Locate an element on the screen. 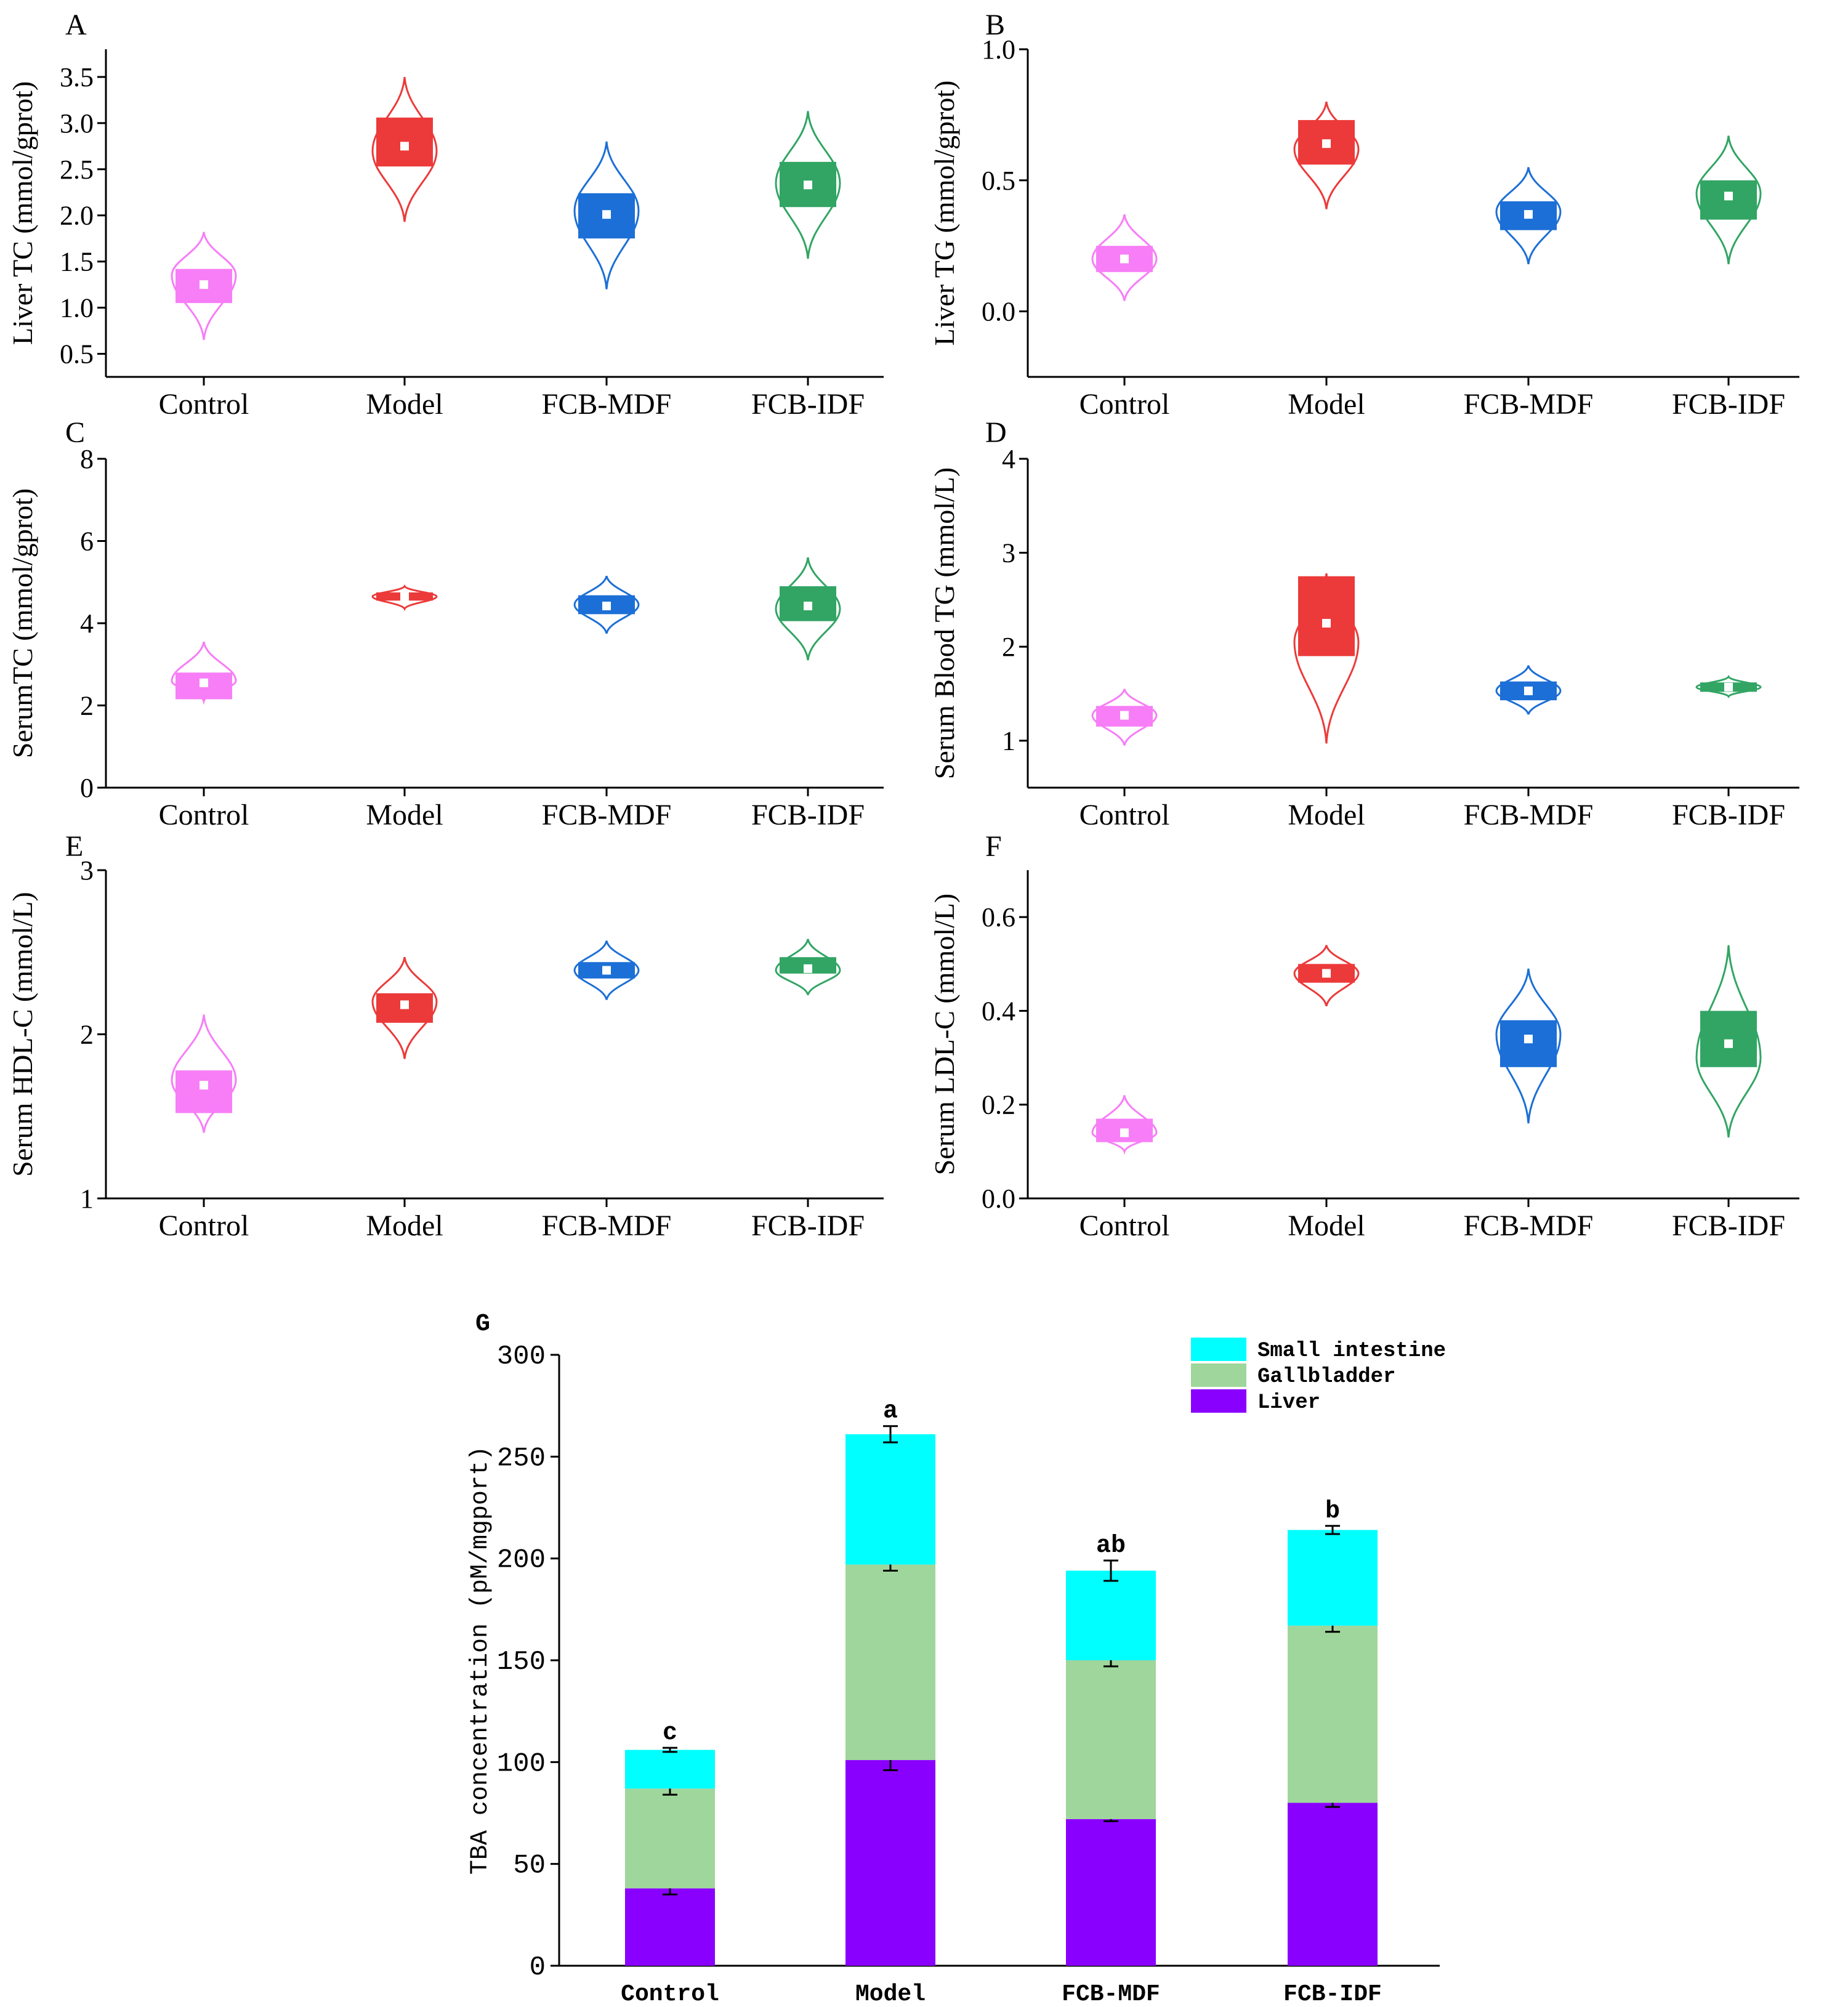 The height and width of the screenshot is (2007, 1848). y-axis-label: Serum HDL-C (mmol/L) is located at coordinates (22, 1034).